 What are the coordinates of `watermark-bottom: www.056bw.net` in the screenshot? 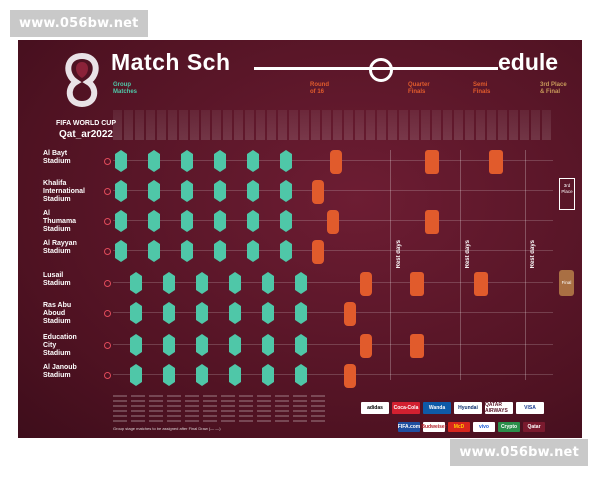 It's located at (519, 452).